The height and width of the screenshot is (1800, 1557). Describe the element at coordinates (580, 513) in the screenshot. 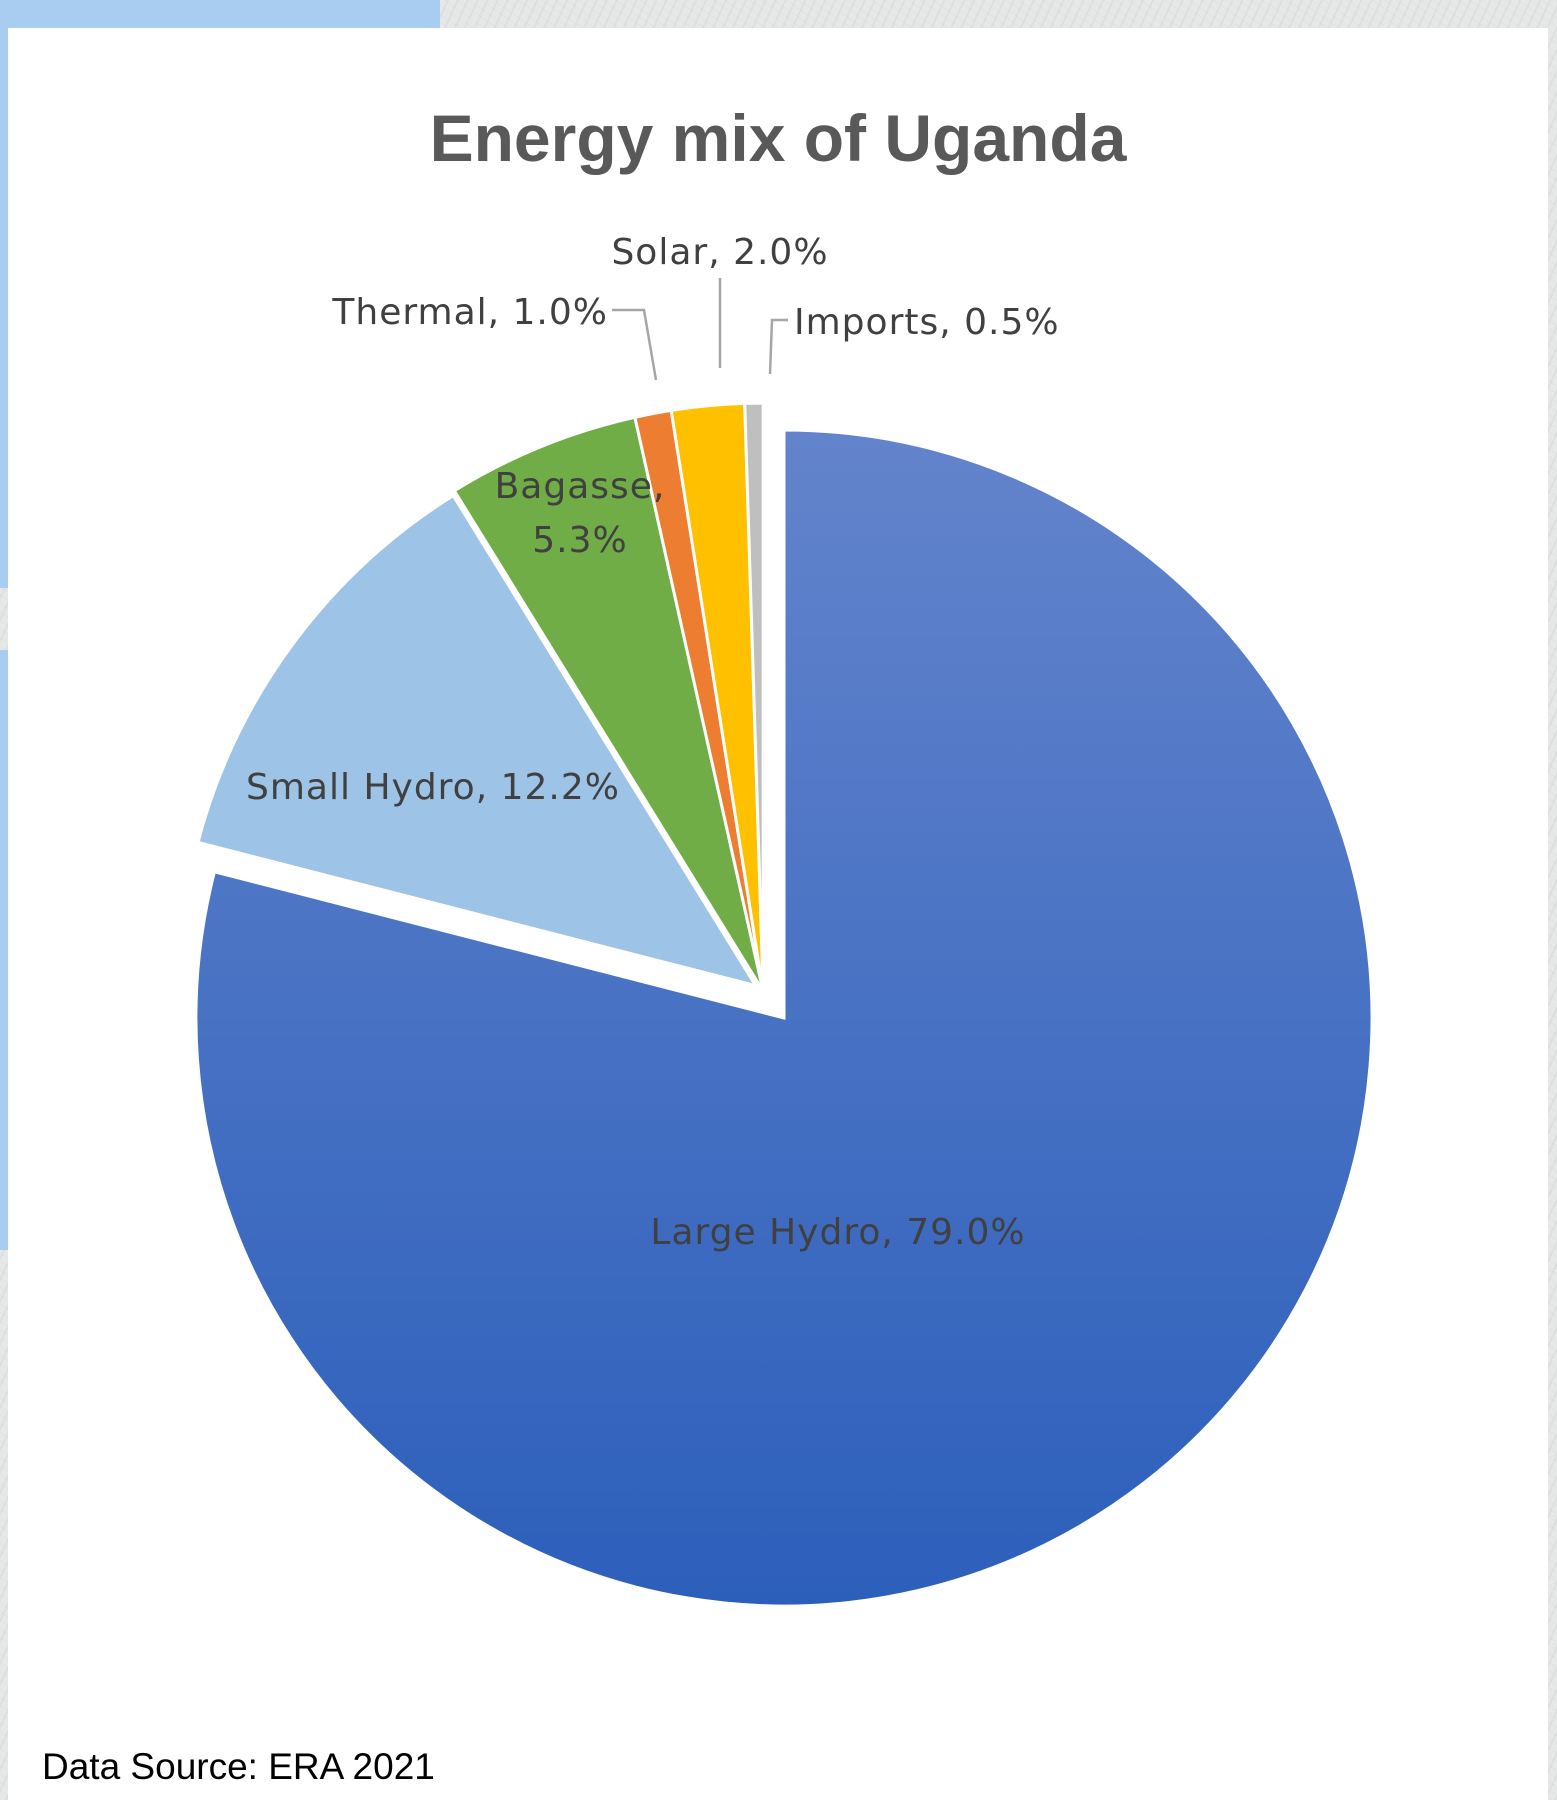

I see `data-label-bagasse: Bagasse, 5.3%` at that location.